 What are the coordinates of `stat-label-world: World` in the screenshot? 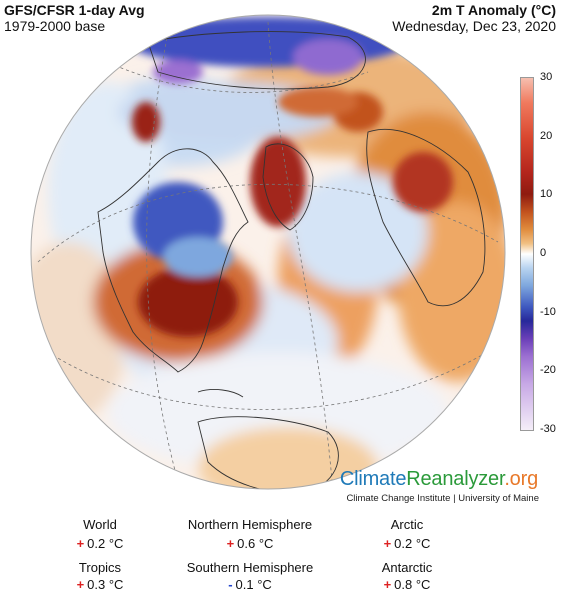 It's located at (100, 524).